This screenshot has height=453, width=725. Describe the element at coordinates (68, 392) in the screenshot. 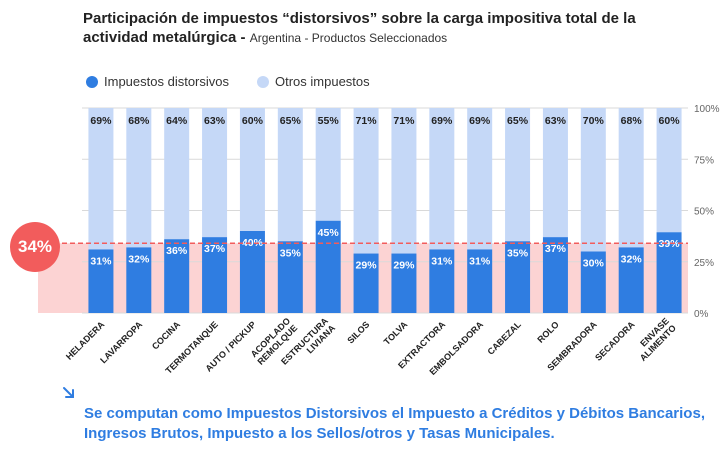

I see `arrow-down-right-icon` at that location.